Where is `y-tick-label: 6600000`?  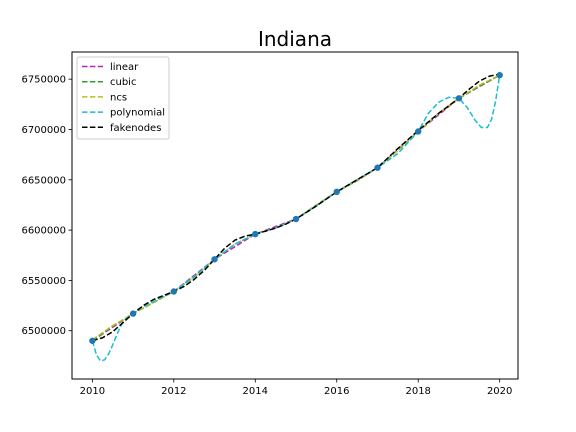 y-tick-label: 6600000 is located at coordinates (43, 231).